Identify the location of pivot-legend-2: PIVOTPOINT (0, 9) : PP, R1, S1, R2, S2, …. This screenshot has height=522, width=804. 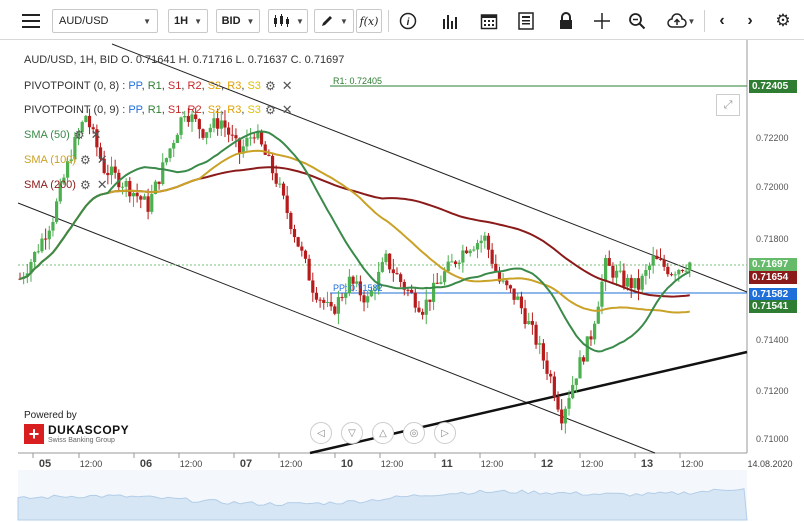
(158, 110).